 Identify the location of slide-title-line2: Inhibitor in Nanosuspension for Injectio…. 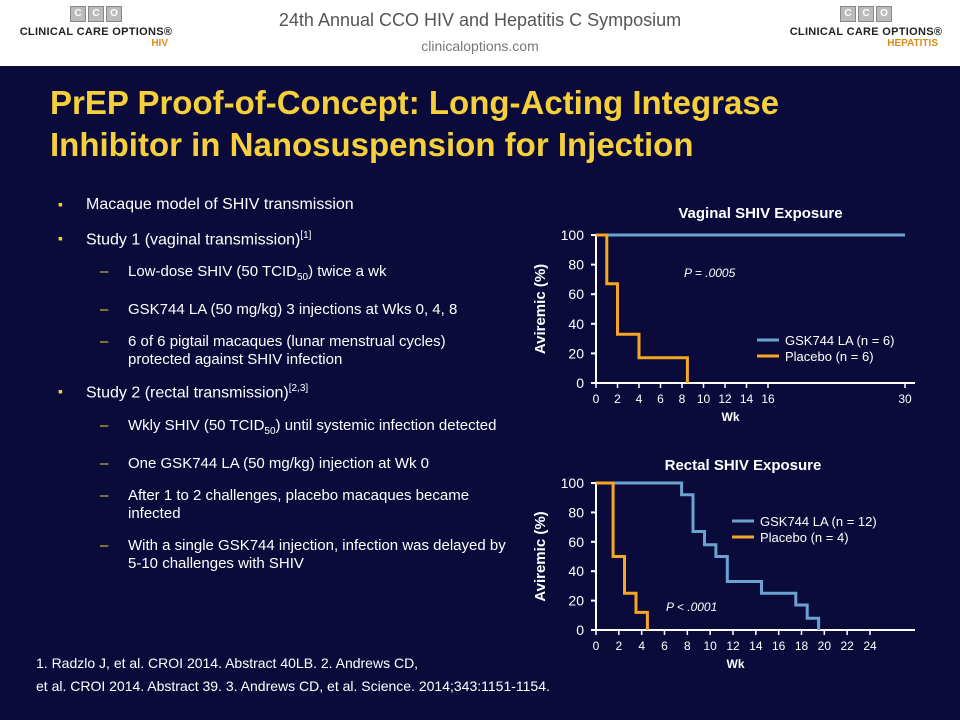
(372, 144).